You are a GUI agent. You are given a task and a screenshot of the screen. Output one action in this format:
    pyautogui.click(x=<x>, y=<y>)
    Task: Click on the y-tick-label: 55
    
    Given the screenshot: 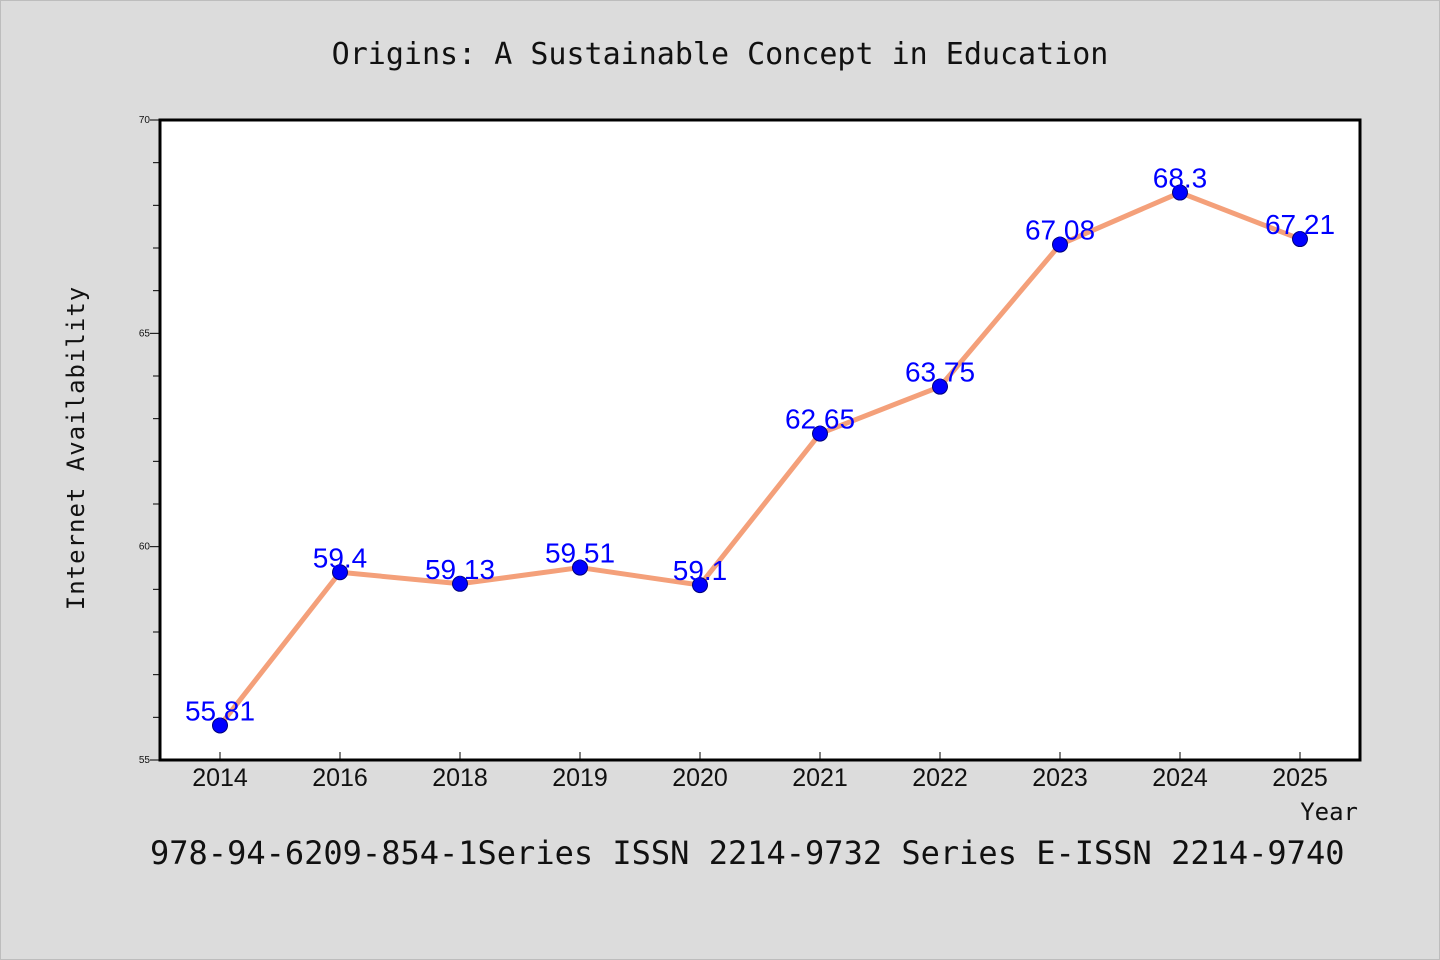 What is the action you would take?
    pyautogui.click(x=145, y=760)
    